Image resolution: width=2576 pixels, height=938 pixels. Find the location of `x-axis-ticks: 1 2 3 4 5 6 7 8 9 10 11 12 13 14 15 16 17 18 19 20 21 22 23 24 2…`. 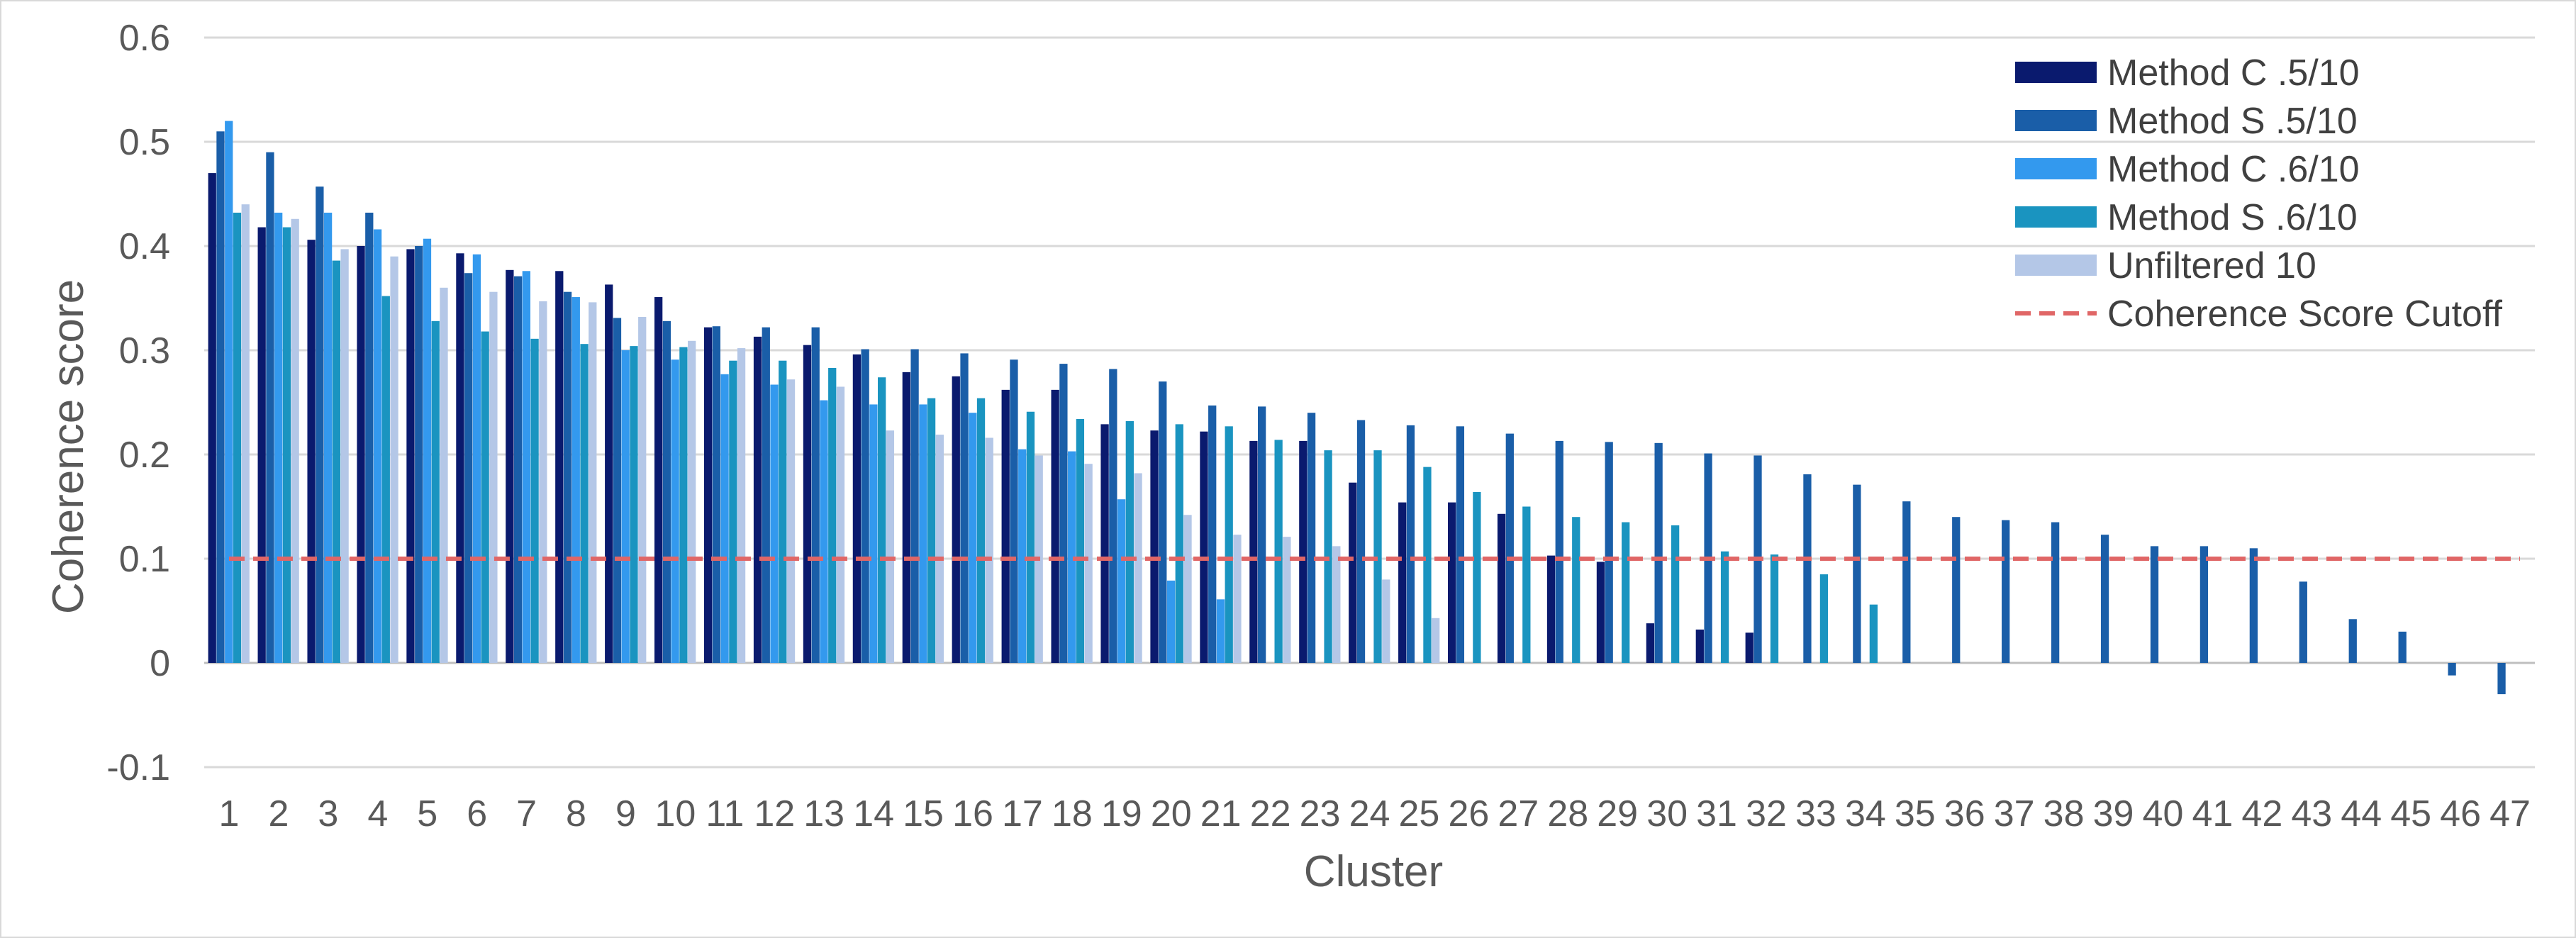

x-axis-ticks: 1 2 3 4 5 6 7 8 9 10 11 12 13 14 15 16 17 18 19 20 21 22 23 24 2… is located at coordinates (1375, 813).